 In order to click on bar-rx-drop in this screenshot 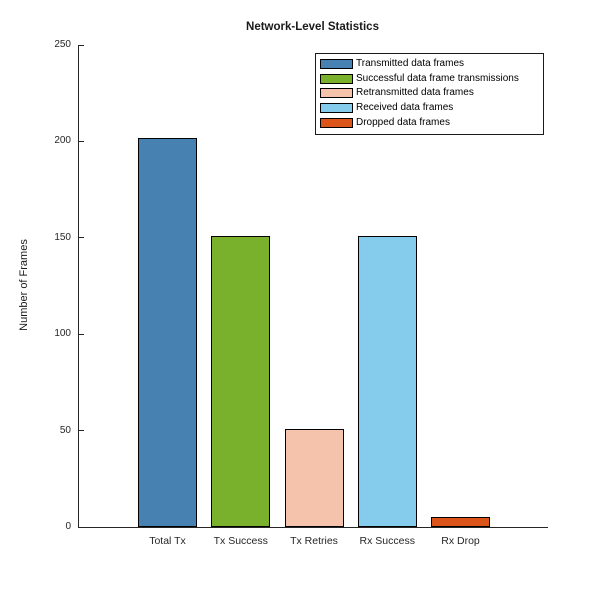, I will do `click(460, 522)`.